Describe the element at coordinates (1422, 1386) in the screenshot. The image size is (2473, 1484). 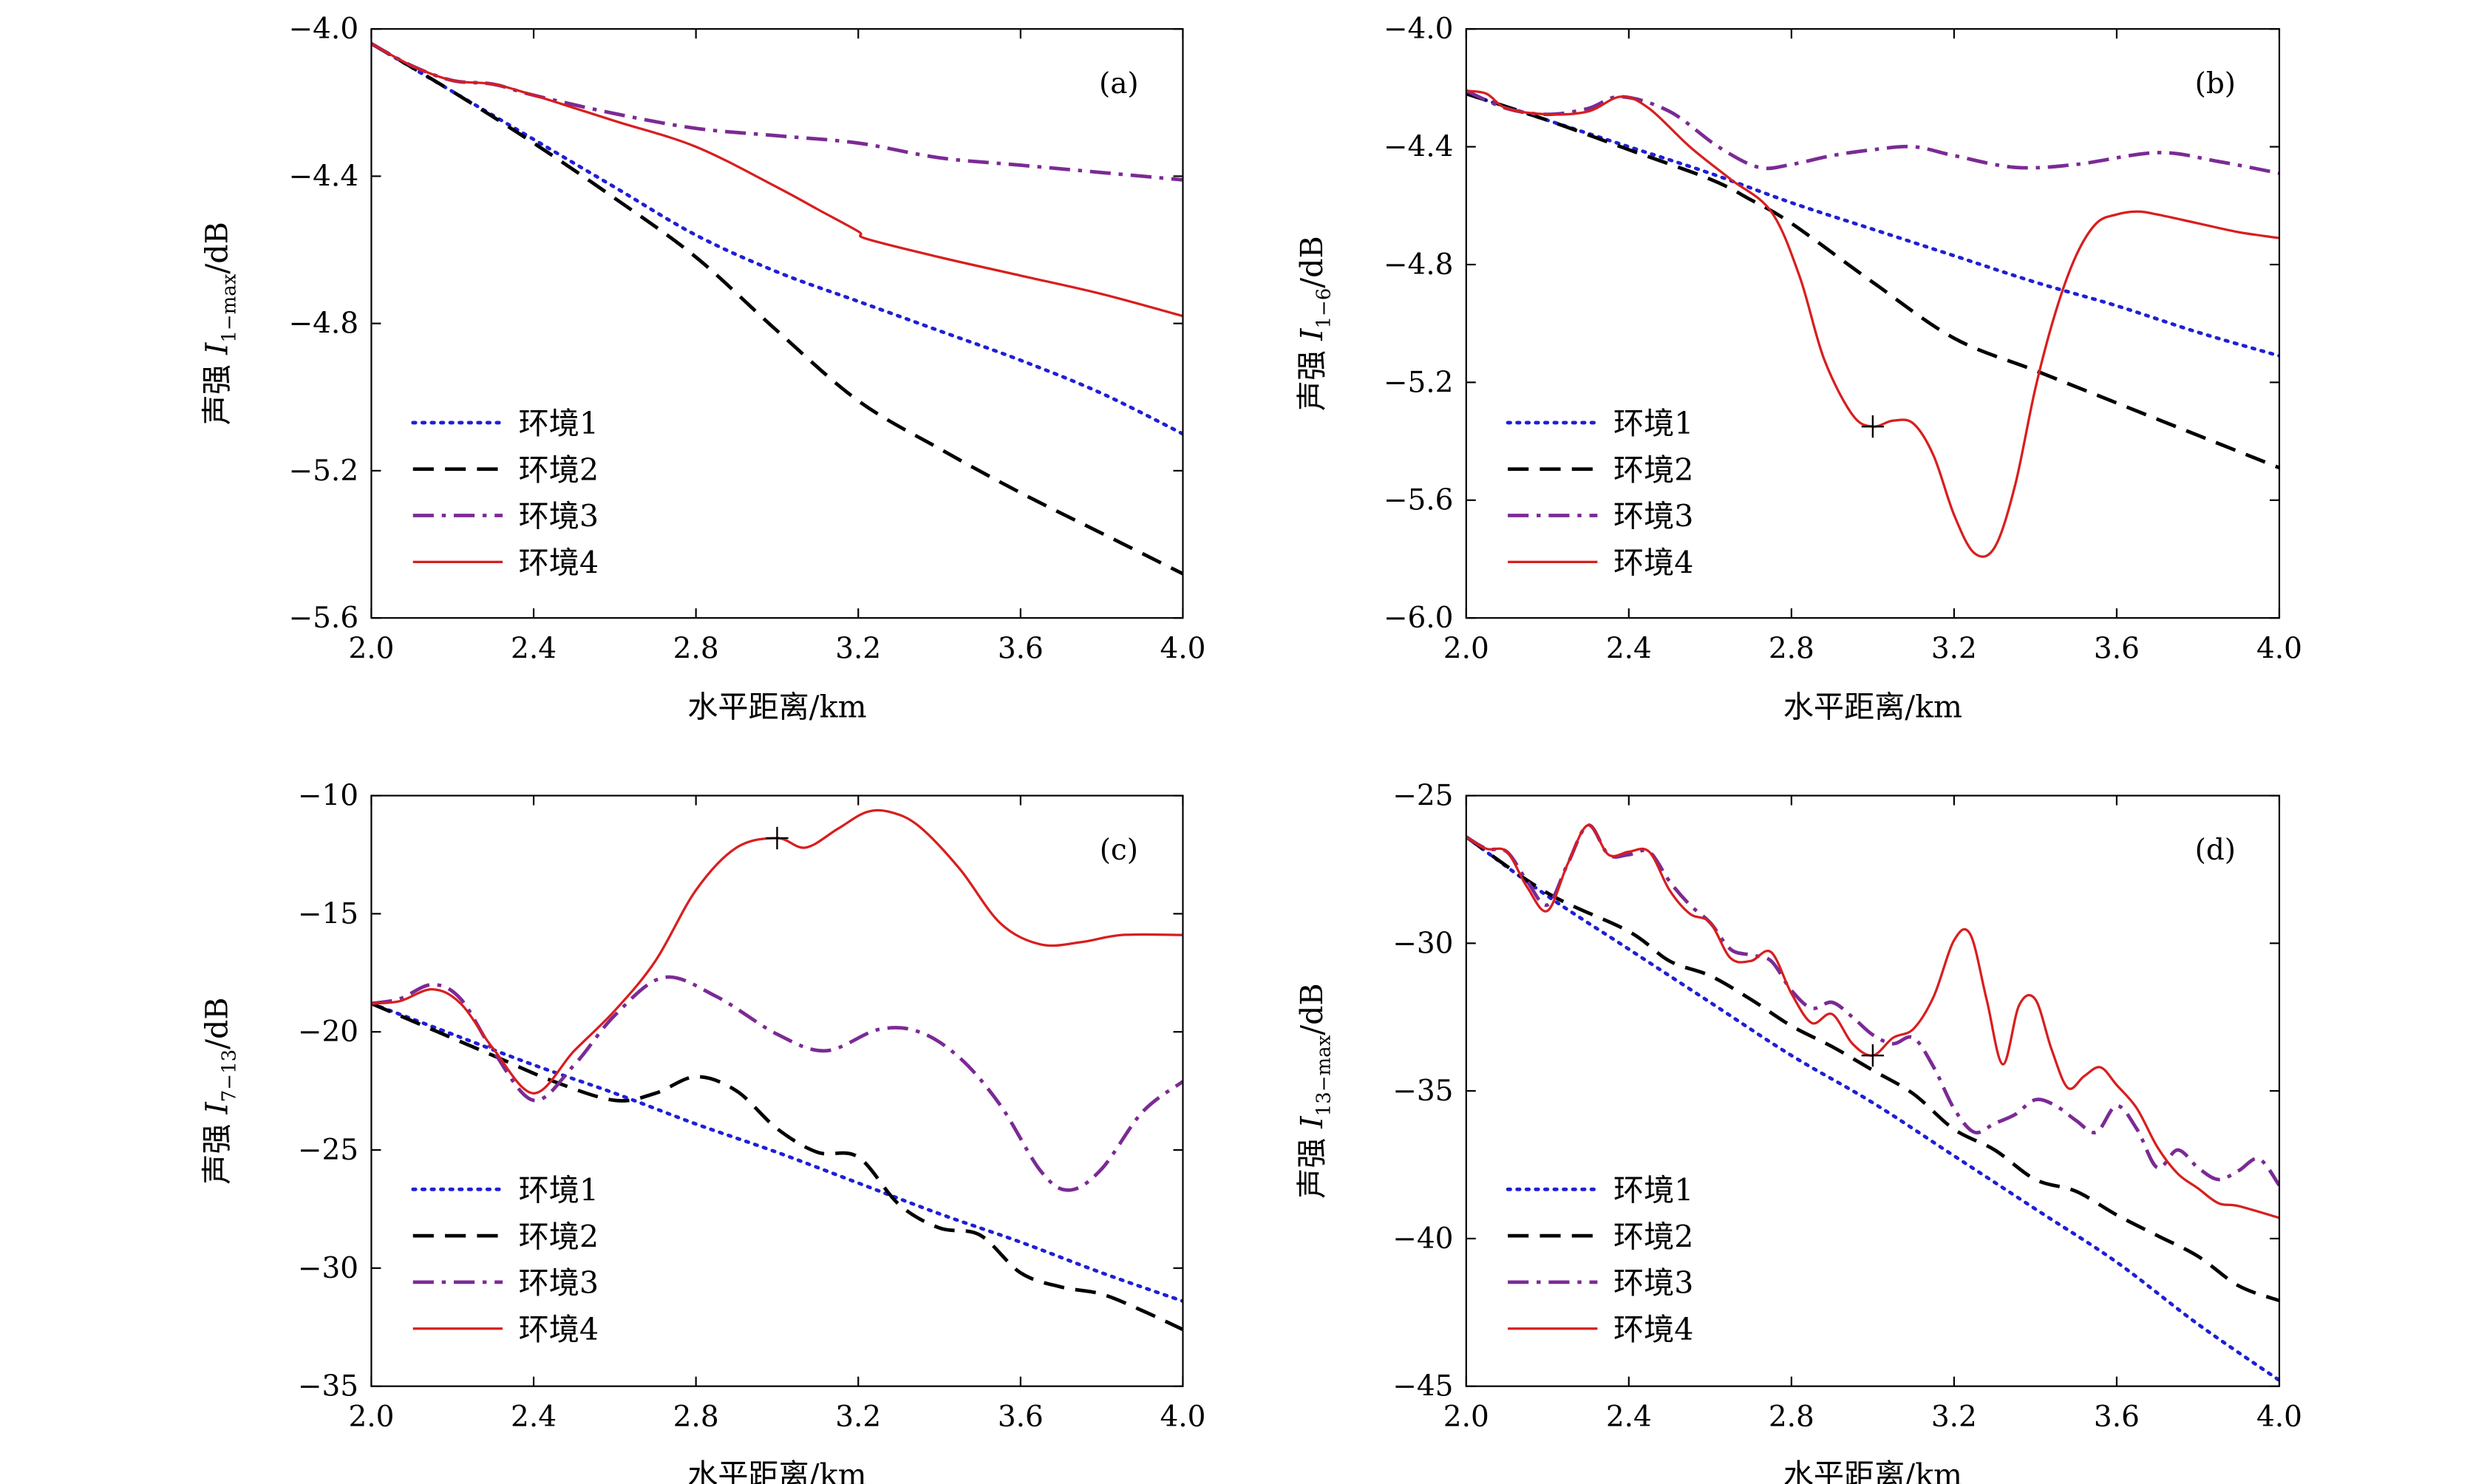
I see `y-tick-label: −45` at that location.